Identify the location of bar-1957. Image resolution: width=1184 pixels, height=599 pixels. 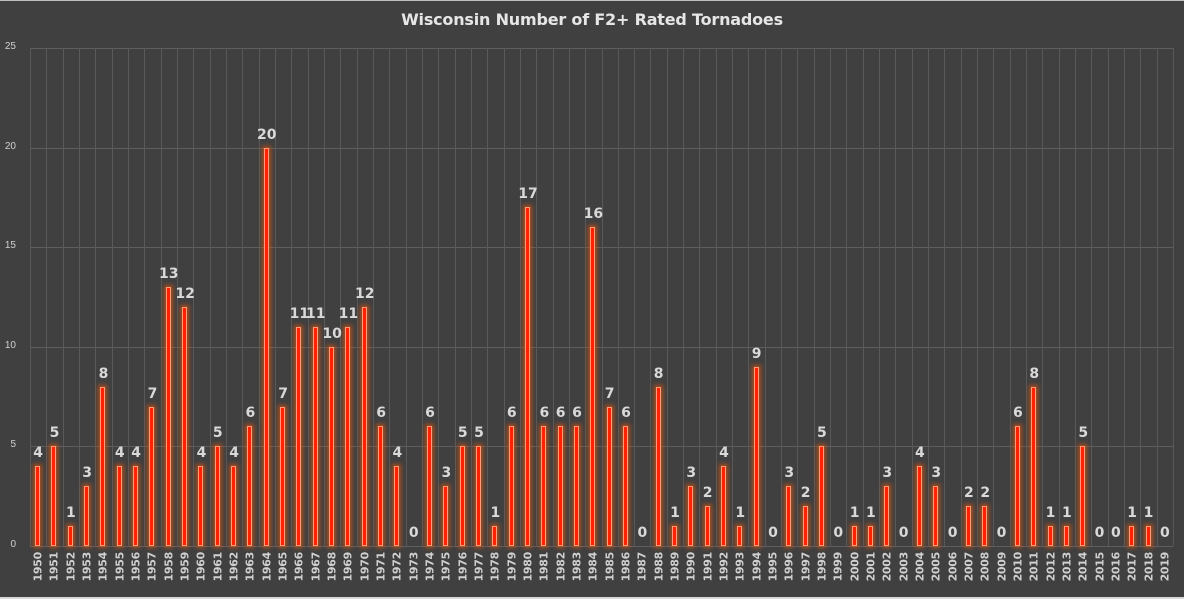
(152, 476).